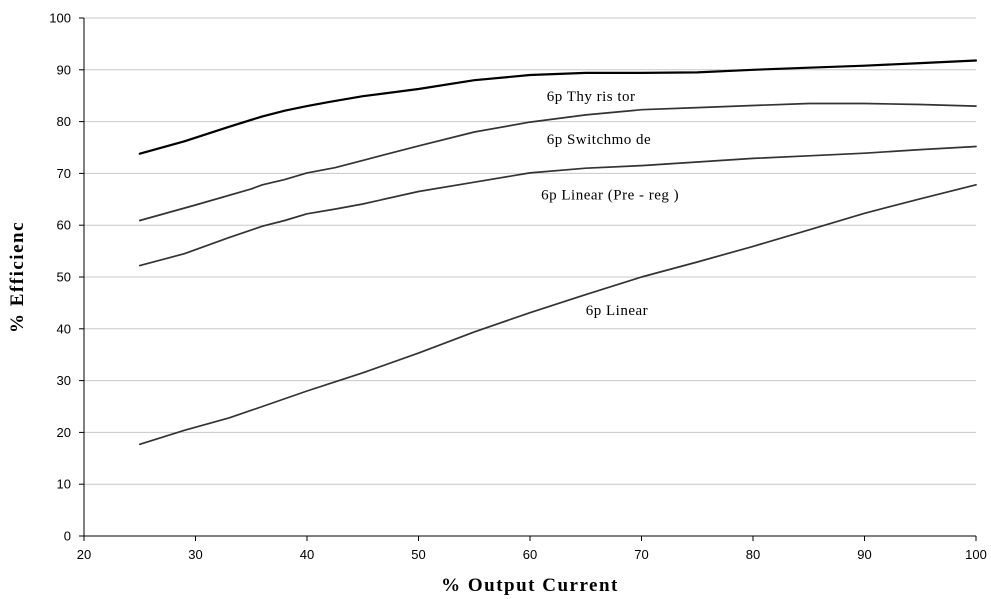 The width and height of the screenshot is (991, 599). I want to click on x-tick-label: 30, so click(195, 554).